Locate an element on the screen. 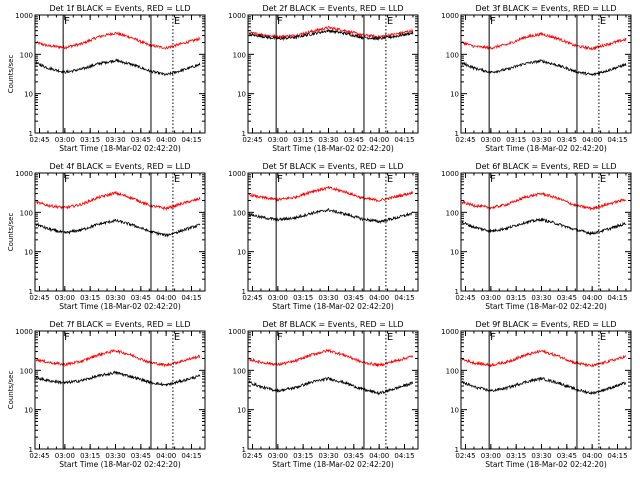  panel-title: Det 4f BLACK = Events, RED = LLD is located at coordinates (119, 166).